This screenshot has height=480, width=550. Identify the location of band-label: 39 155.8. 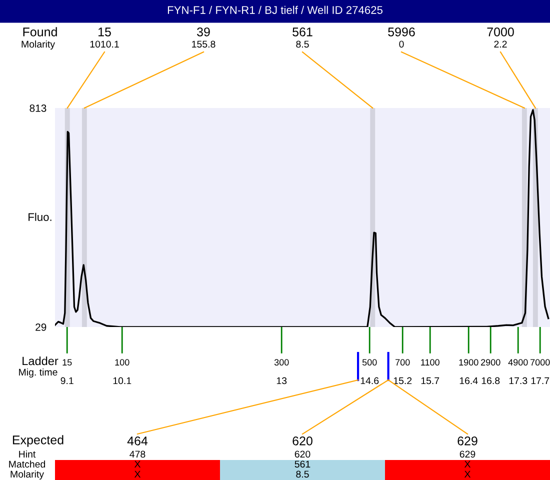
(204, 38).